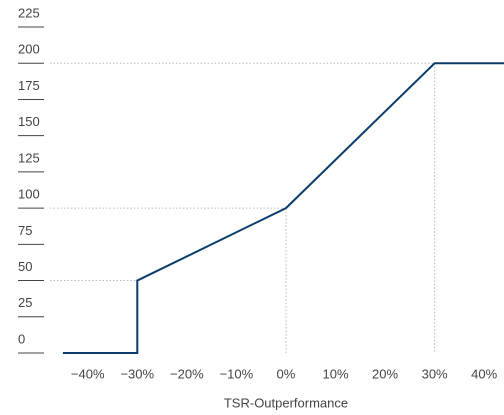 Image resolution: width=504 pixels, height=415 pixels. Describe the element at coordinates (29, 194) in the screenshot. I see `y-tick-label: 100` at that location.